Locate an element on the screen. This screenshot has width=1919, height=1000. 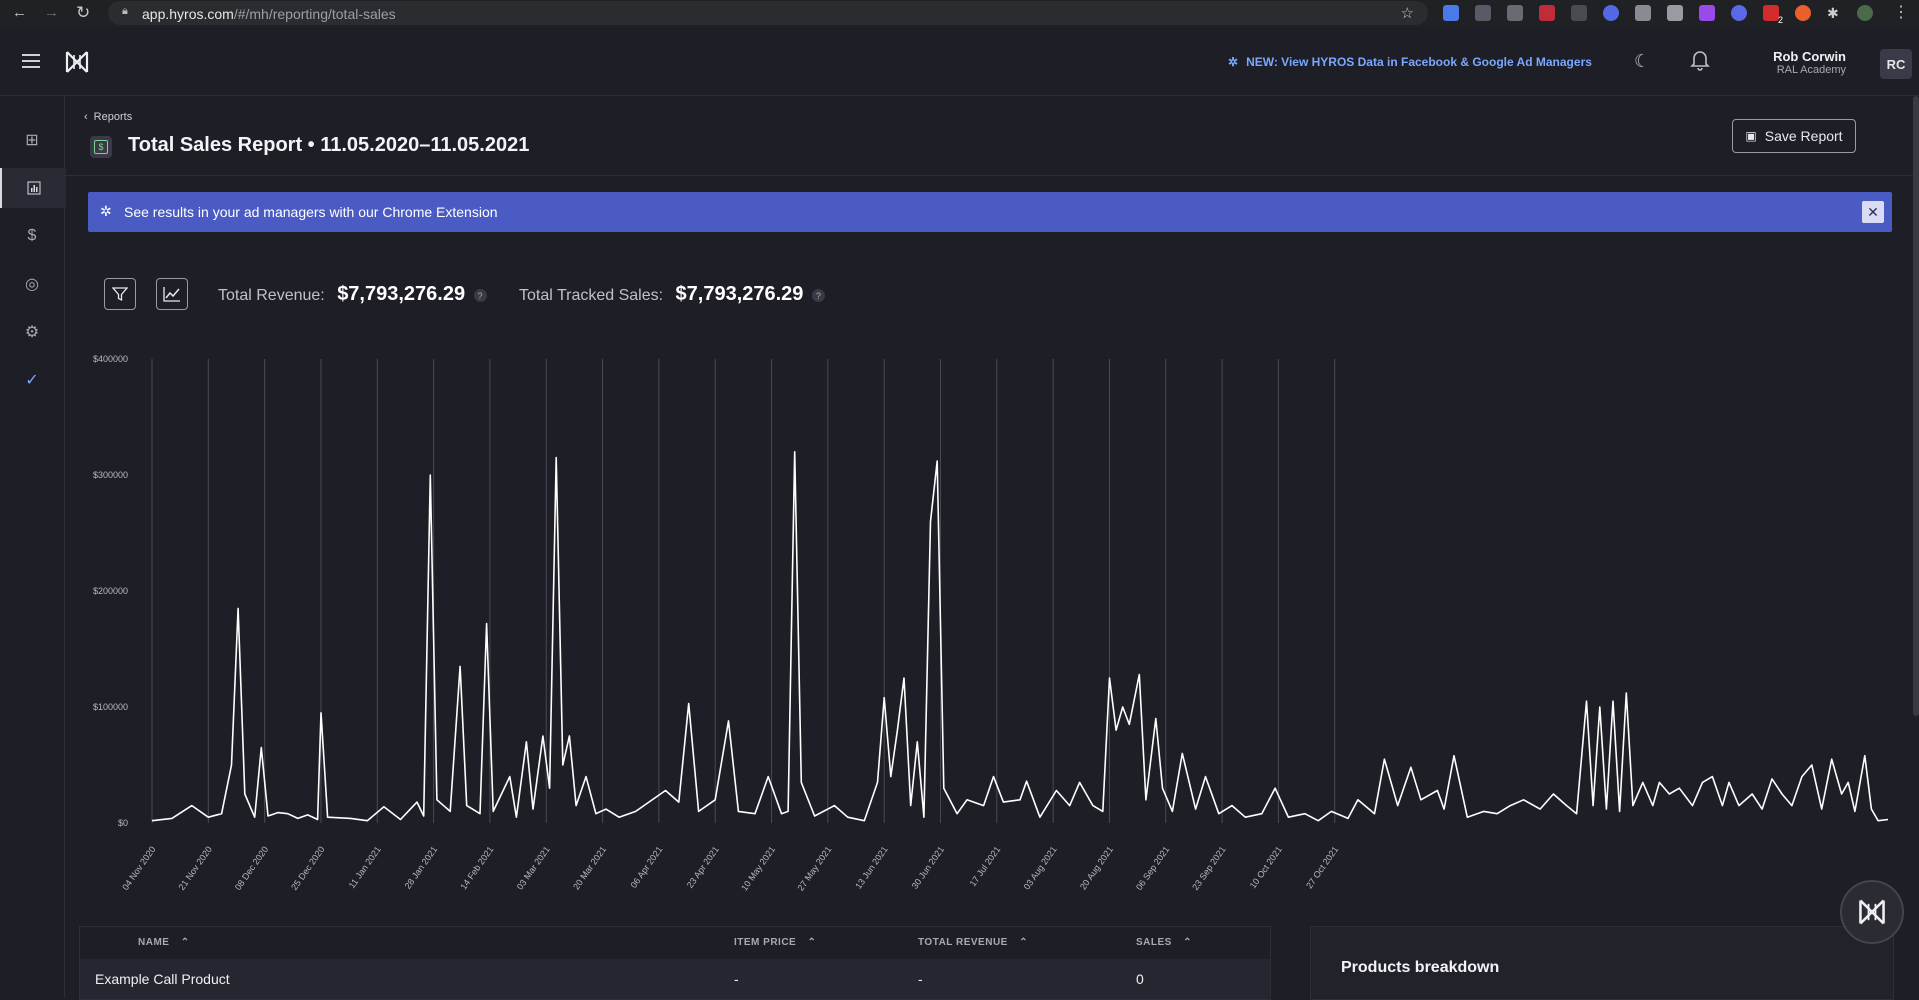
x-tick-label: 27 May 2021 is located at coordinates (814, 868).